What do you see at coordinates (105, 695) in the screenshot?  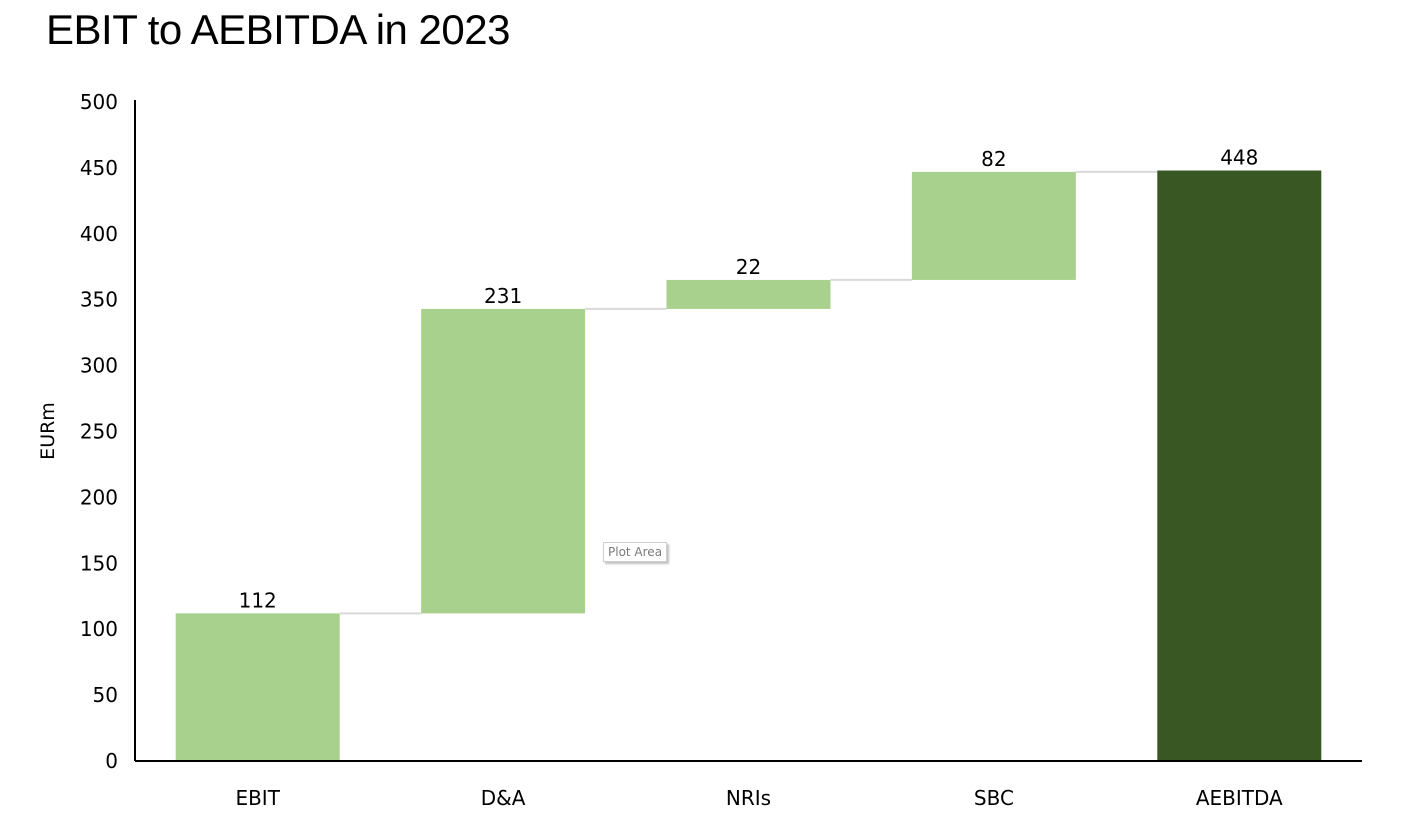 I see `y-tick-label: 50` at bounding box center [105, 695].